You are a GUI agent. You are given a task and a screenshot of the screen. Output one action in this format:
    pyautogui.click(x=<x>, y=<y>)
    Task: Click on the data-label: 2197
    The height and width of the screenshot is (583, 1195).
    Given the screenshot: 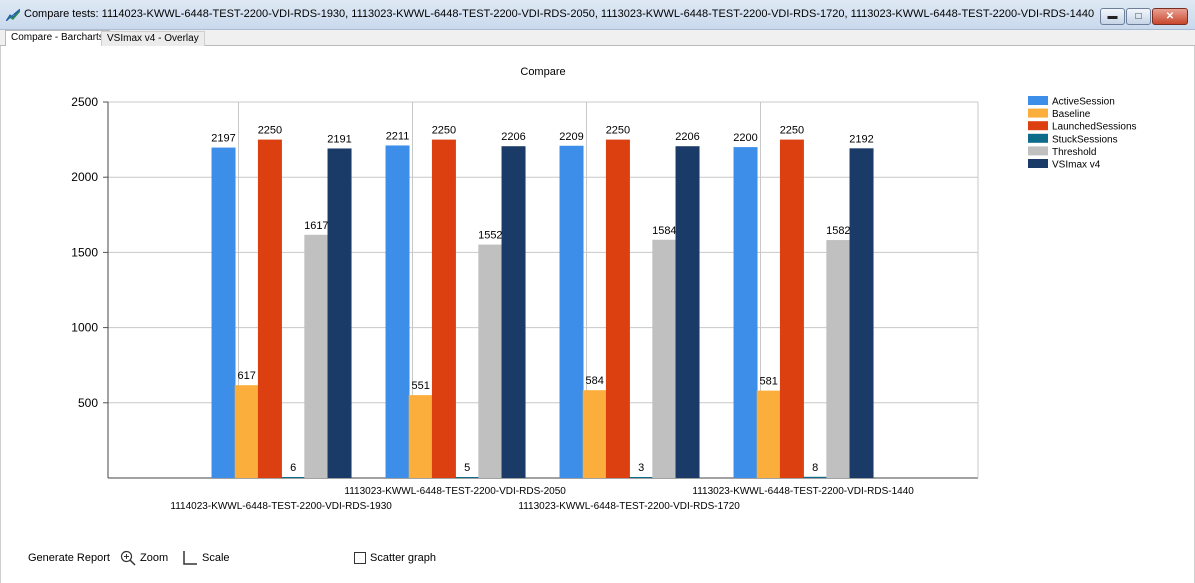 What is the action you would take?
    pyautogui.click(x=223, y=139)
    